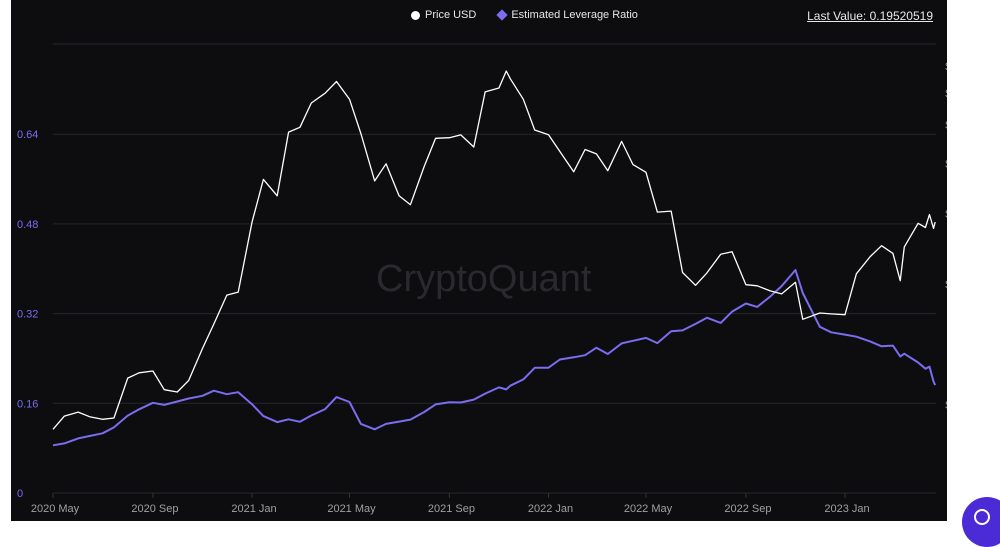  I want to click on circle-icon, so click(415, 15).